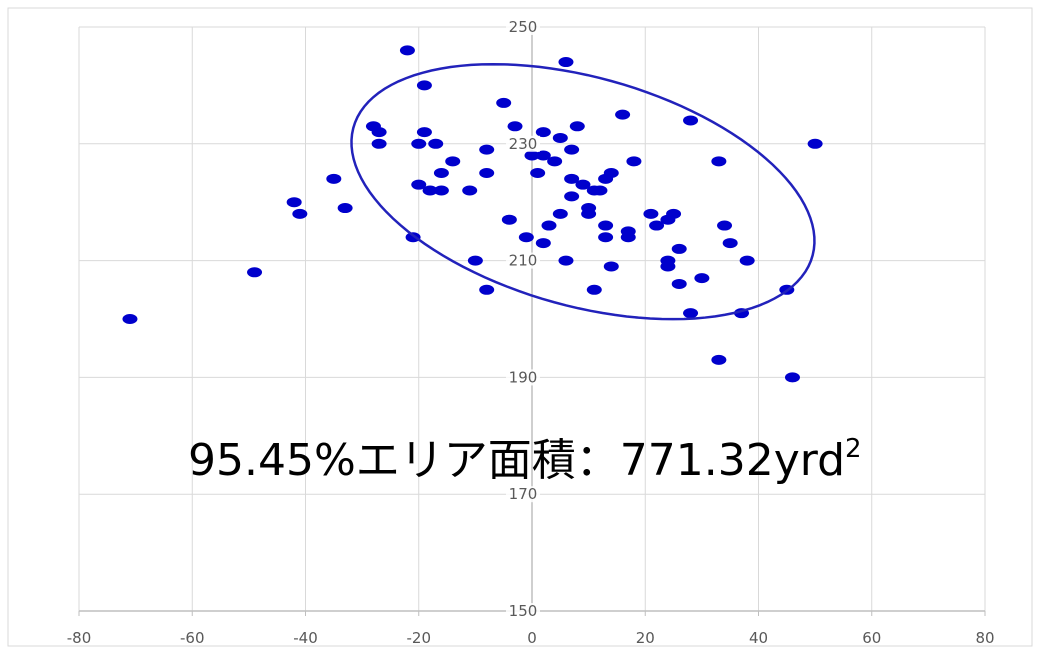 The width and height of the screenshot is (1040, 659). I want to click on x-tick-label: -80, so click(79, 638).